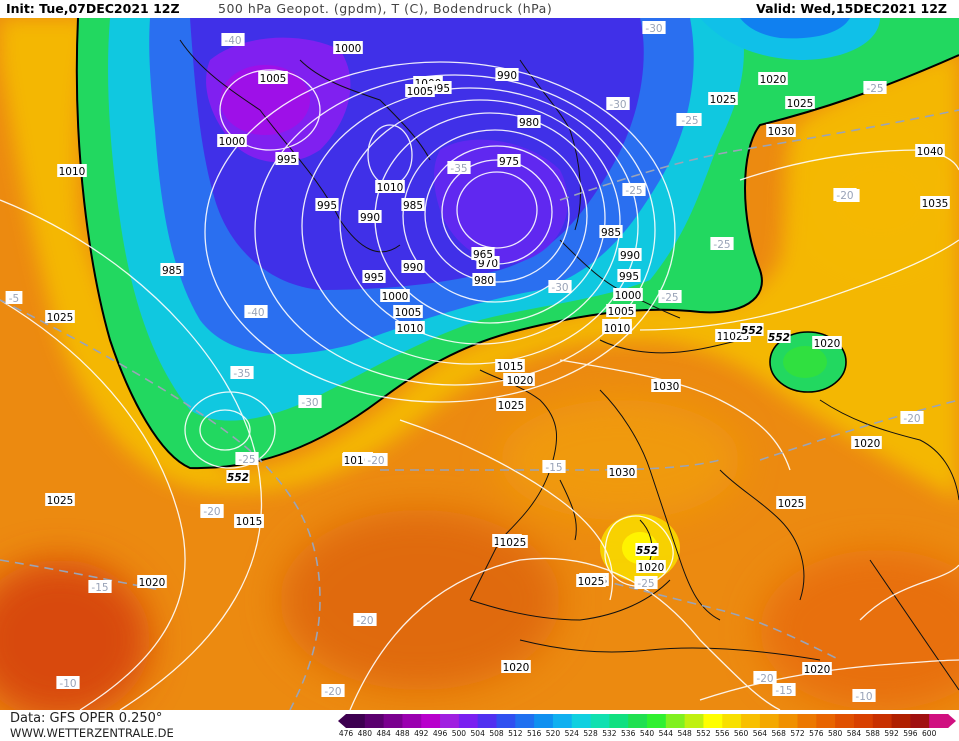 This screenshot has width=959, height=741. What do you see at coordinates (778, 733) in the screenshot?
I see `colorbar-label: 568` at bounding box center [778, 733].